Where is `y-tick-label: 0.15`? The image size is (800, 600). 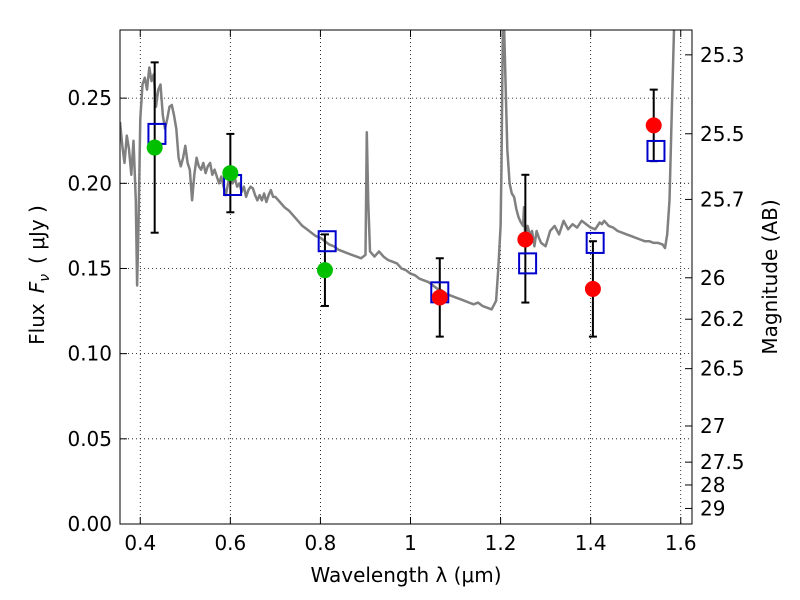 y-tick-label: 0.15 is located at coordinates (89, 268).